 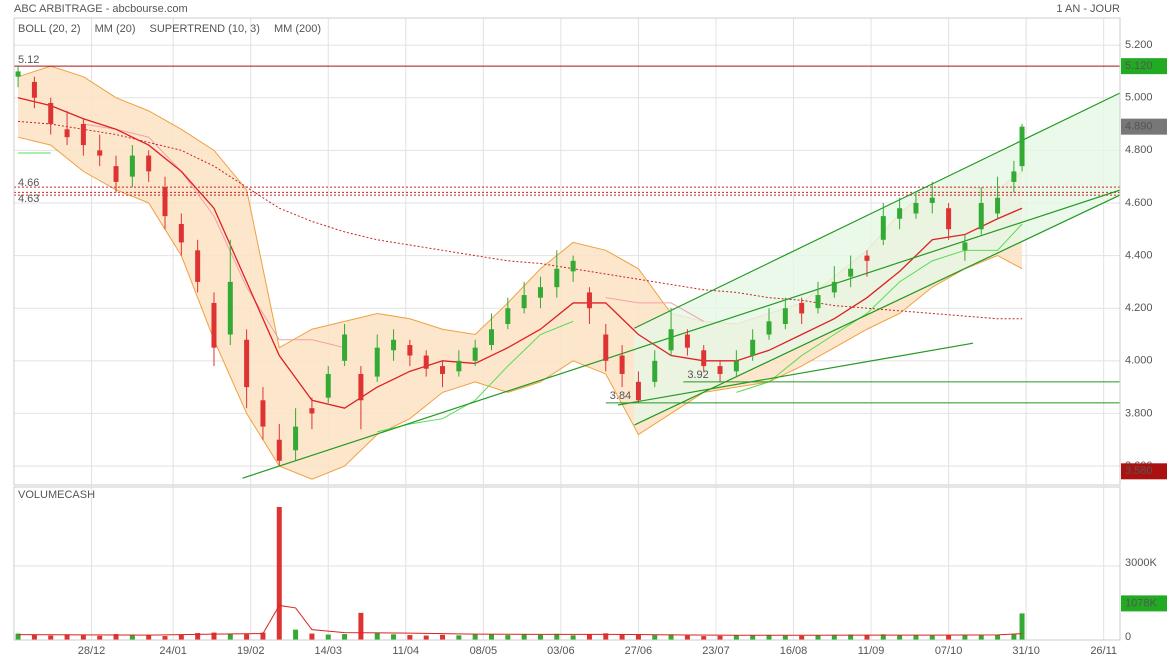 I want to click on x-tick-label: 28/12, so click(x=92, y=651).